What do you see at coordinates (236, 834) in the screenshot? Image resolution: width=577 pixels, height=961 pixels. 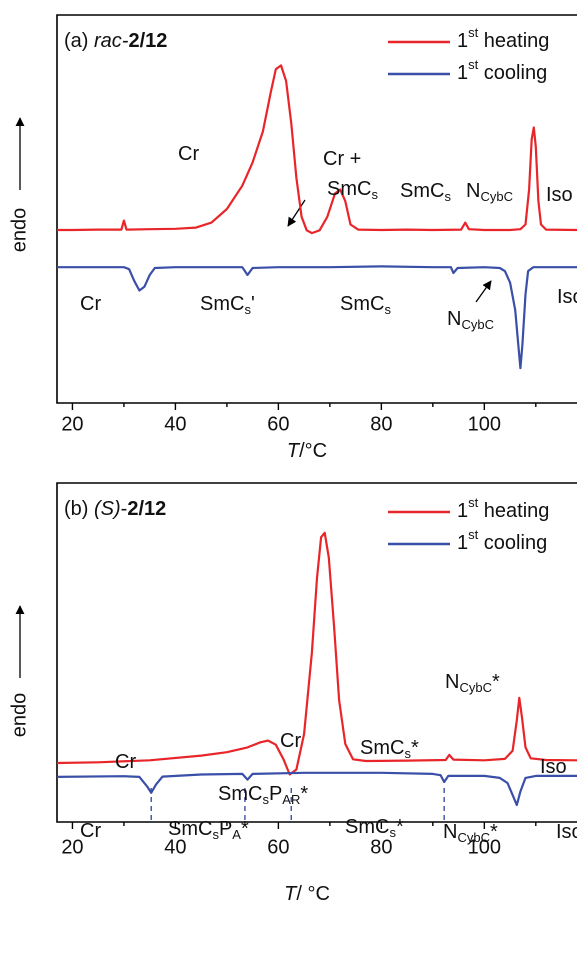 I see `text-segment: A` at bounding box center [236, 834].